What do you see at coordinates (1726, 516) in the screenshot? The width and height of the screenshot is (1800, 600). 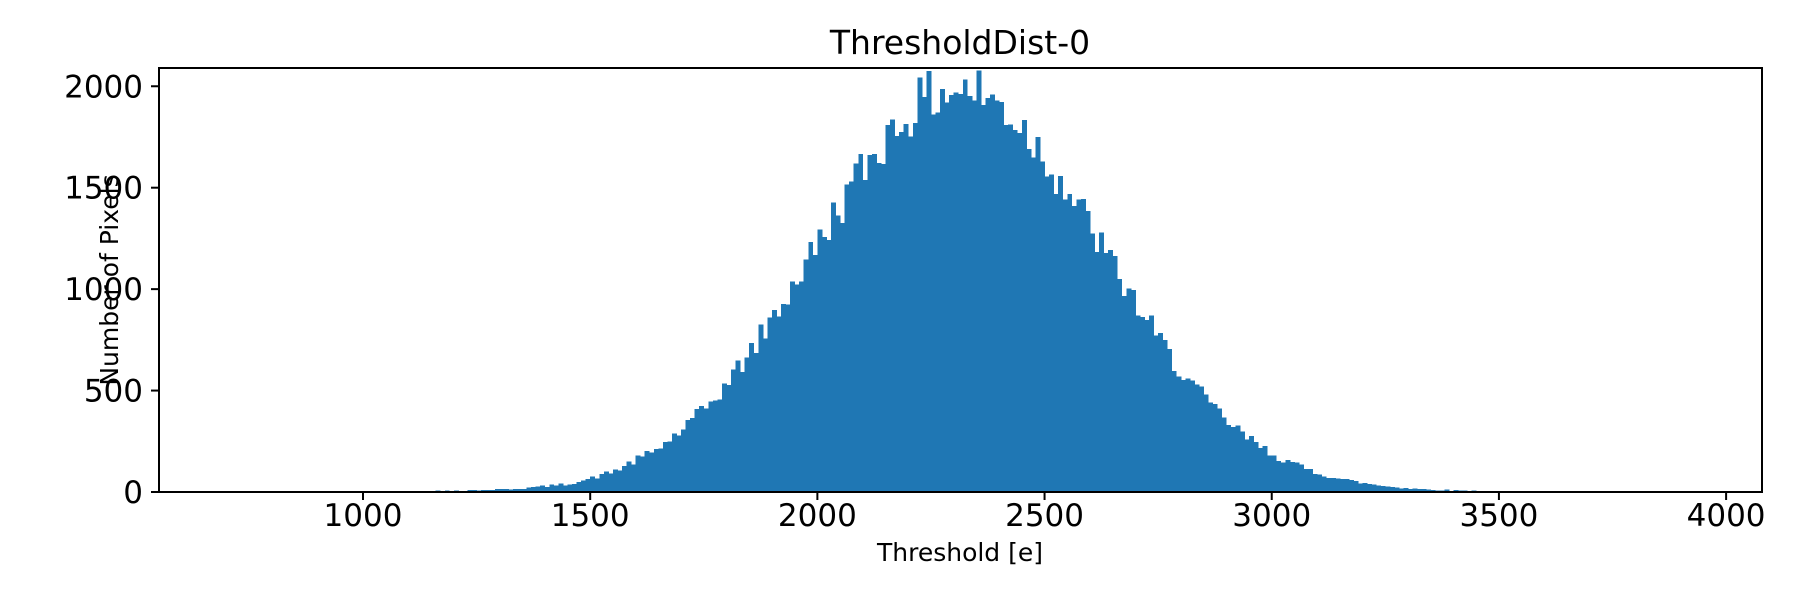 I see `x-tick-label: 4000` at bounding box center [1726, 516].